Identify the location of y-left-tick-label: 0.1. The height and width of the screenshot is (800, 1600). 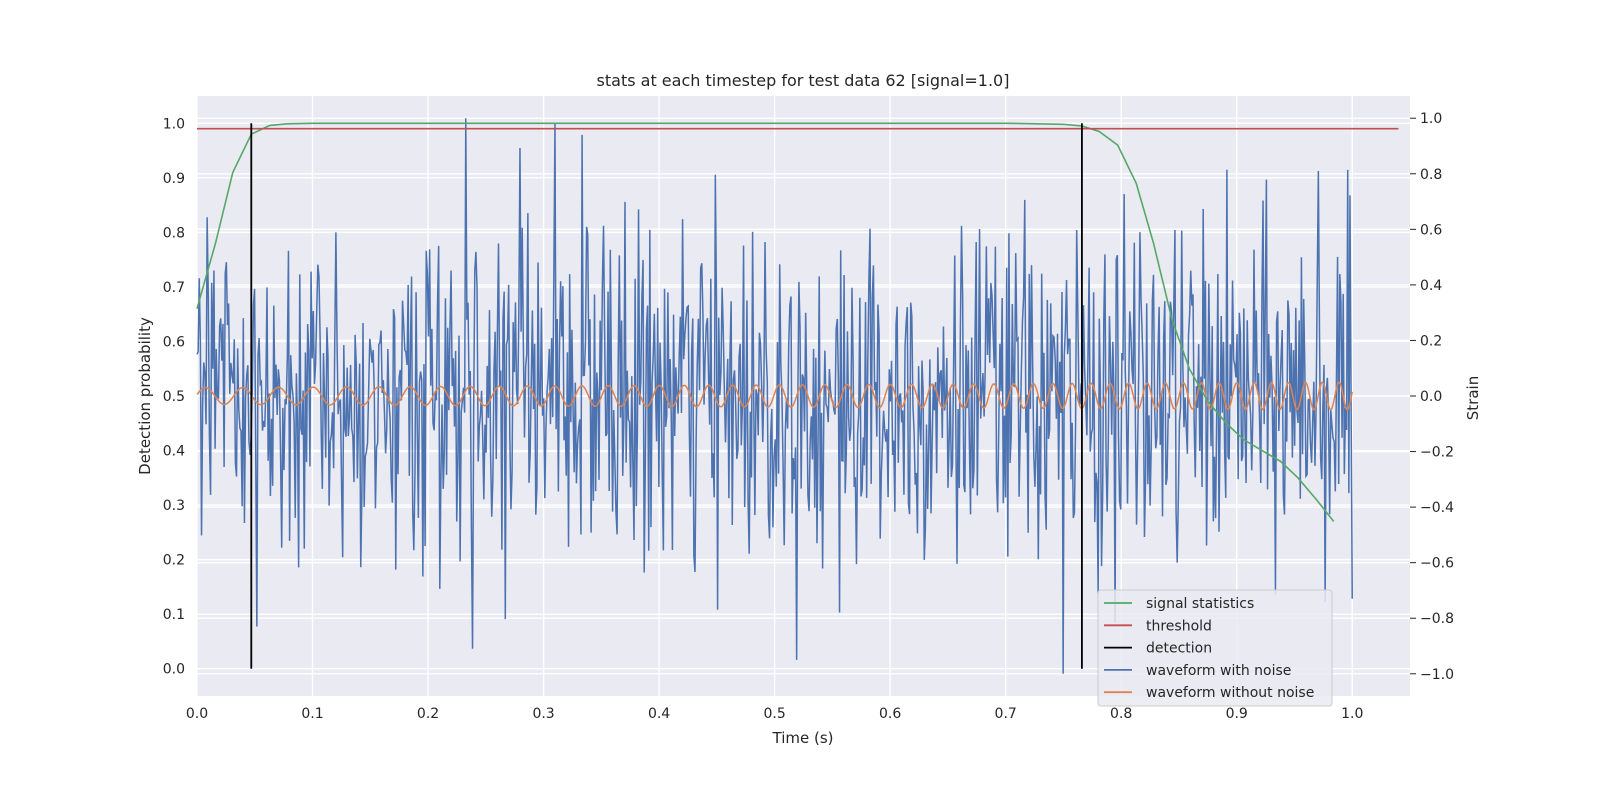
(174, 615).